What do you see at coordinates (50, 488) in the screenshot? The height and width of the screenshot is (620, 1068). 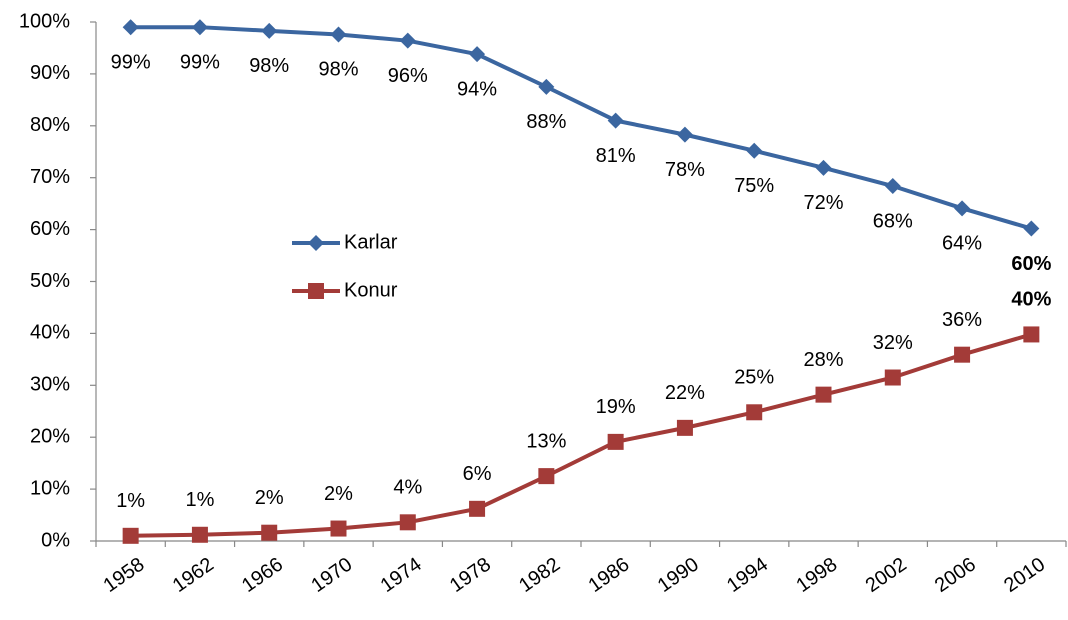 I see `y-tick-label: 10%` at bounding box center [50, 488].